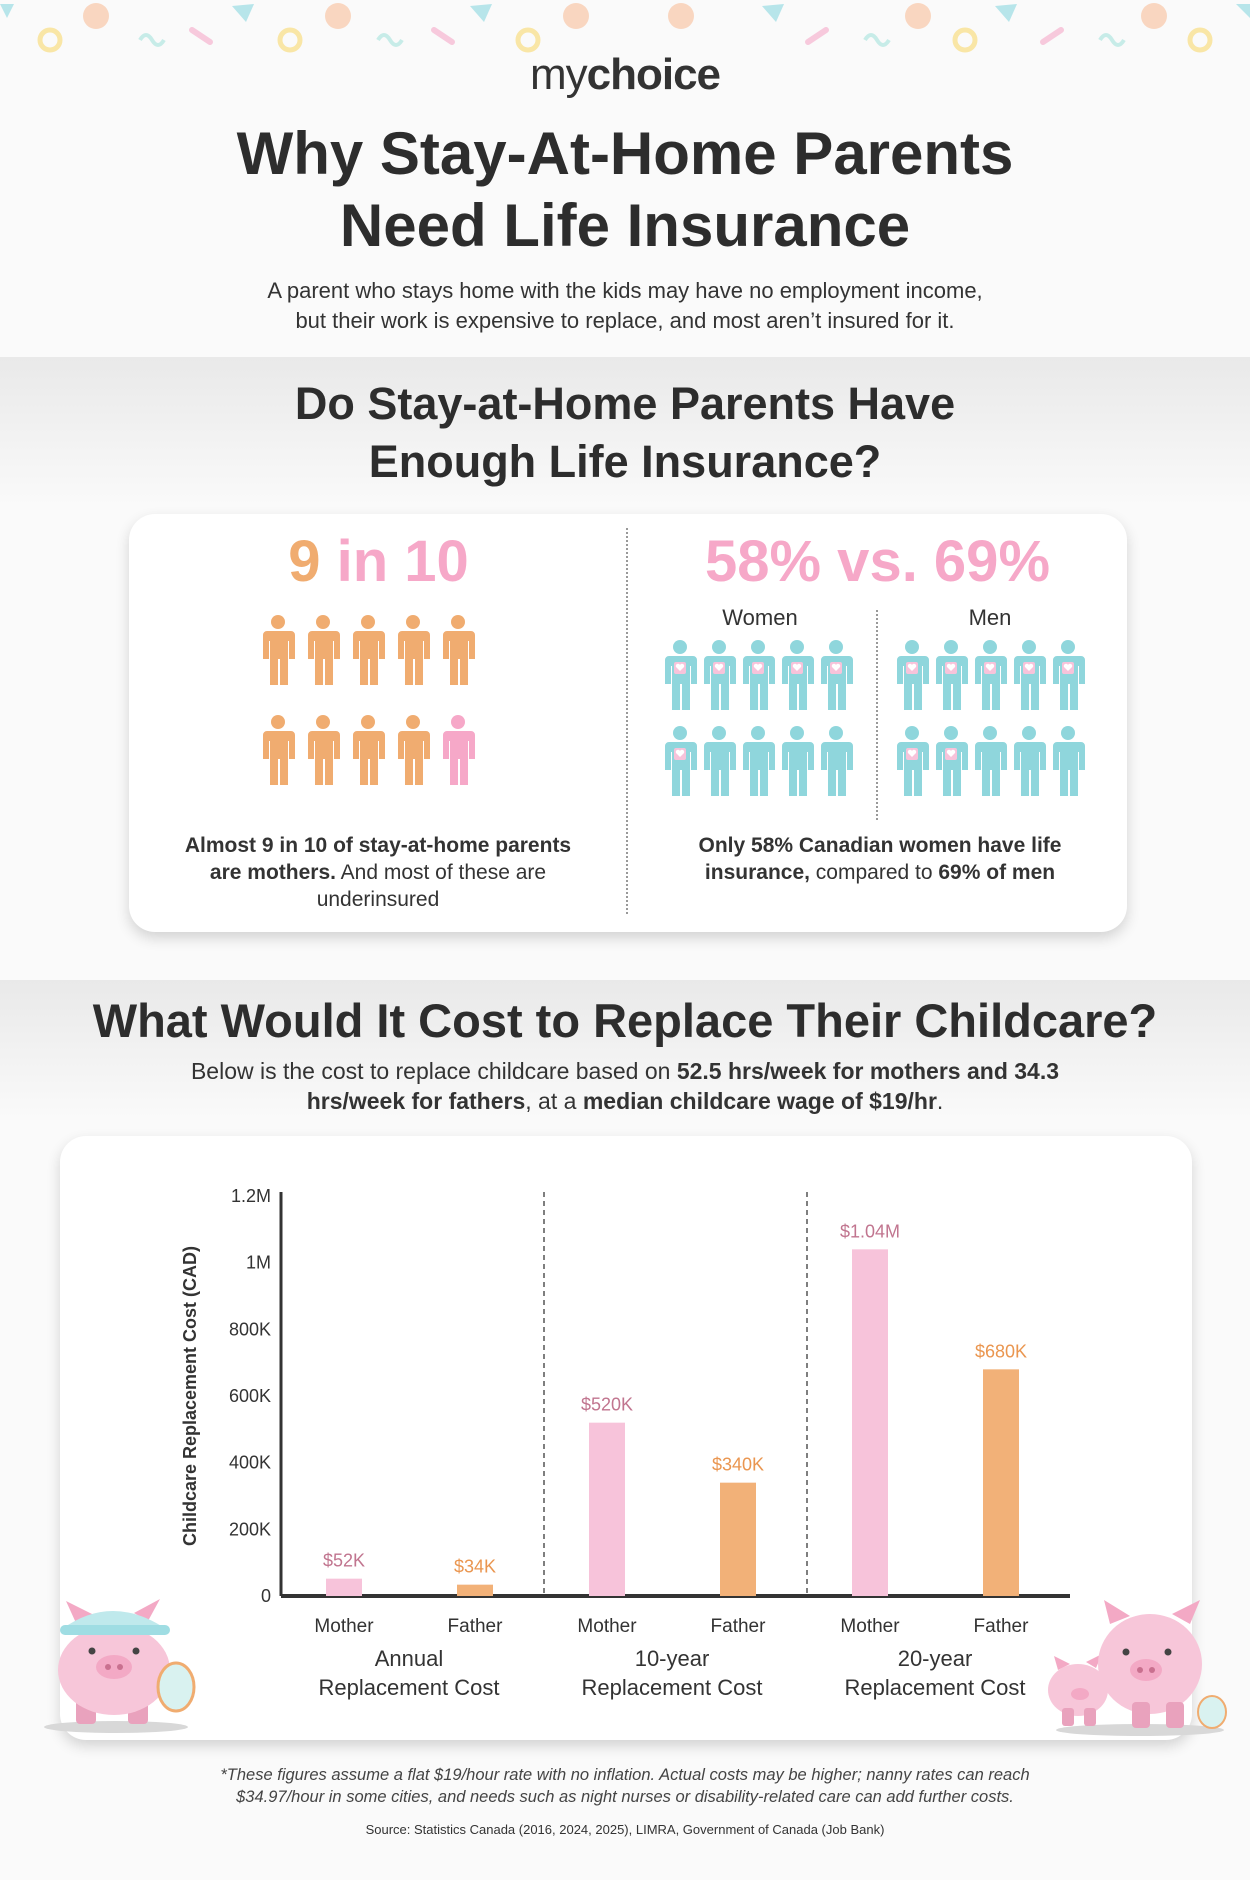  What do you see at coordinates (1001, 1351) in the screenshot?
I see `bar-value-label: $680K` at bounding box center [1001, 1351].